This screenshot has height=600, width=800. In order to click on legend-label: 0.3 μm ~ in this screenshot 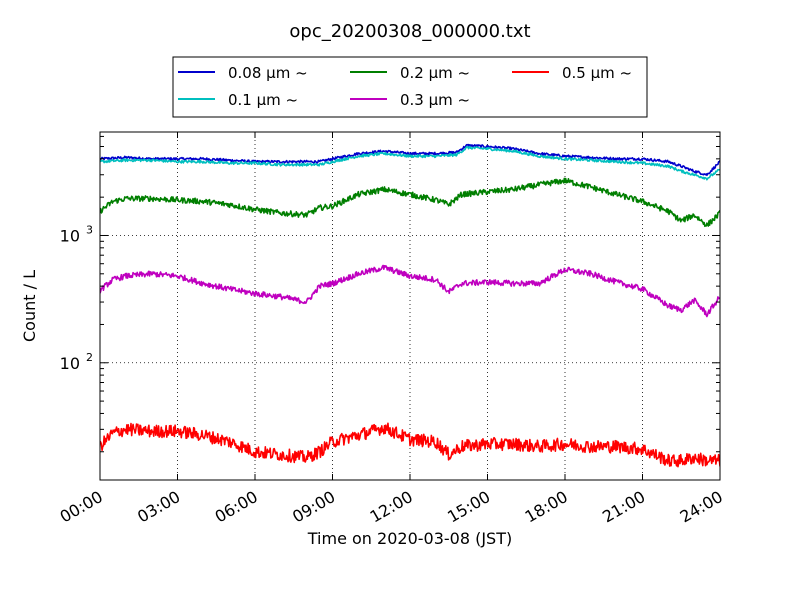, I will do `click(435, 100)`.